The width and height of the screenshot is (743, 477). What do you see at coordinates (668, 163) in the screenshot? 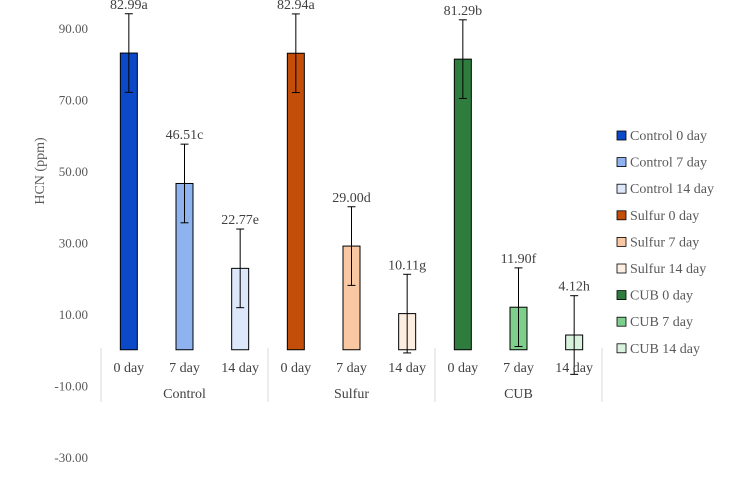
I see `legend-label: Control 7 day` at bounding box center [668, 163].